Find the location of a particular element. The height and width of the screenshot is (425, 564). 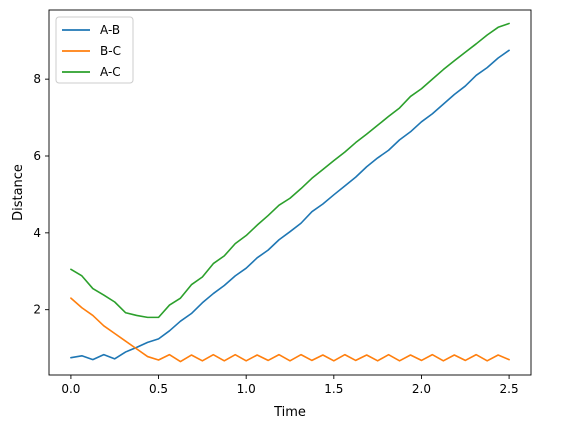

x-tick-label: 0.0 is located at coordinates (70, 389).